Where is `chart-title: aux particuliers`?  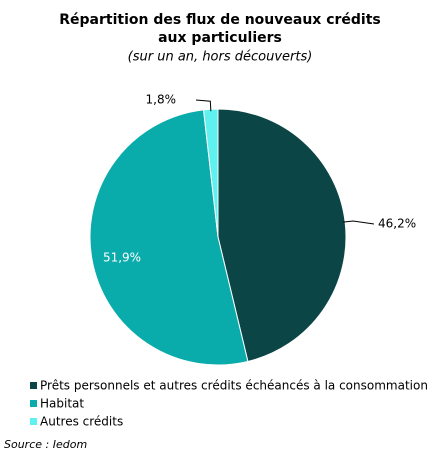
chart-title: aux particuliers is located at coordinates (220, 38).